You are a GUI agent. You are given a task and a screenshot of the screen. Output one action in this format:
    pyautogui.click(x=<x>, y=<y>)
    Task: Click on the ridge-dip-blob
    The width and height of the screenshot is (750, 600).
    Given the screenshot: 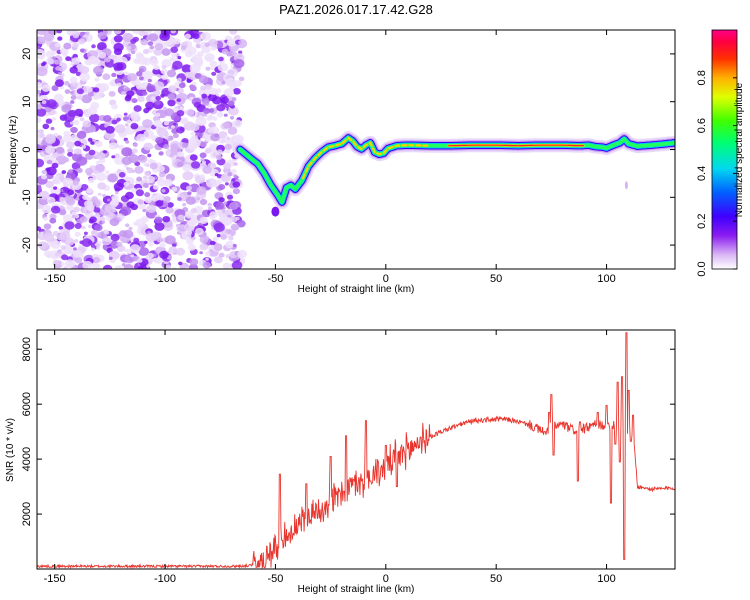 What is the action you would take?
    pyautogui.click(x=275, y=211)
    